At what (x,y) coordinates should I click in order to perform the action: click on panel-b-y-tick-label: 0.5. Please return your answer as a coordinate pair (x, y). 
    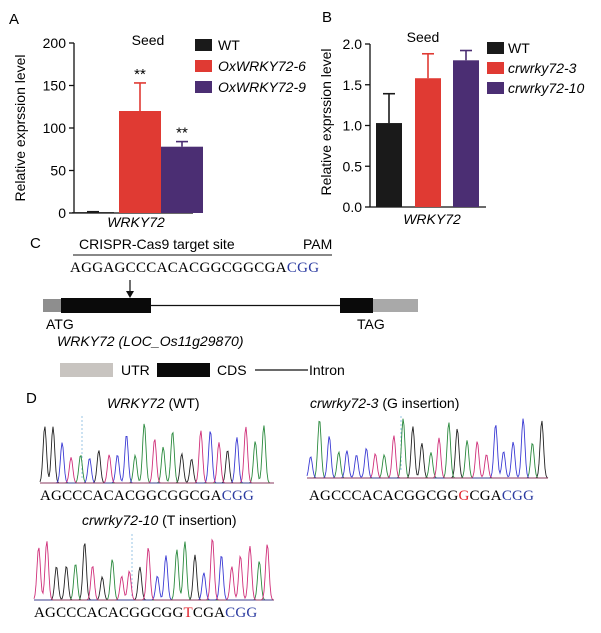
    Looking at the image, I should click on (353, 166).